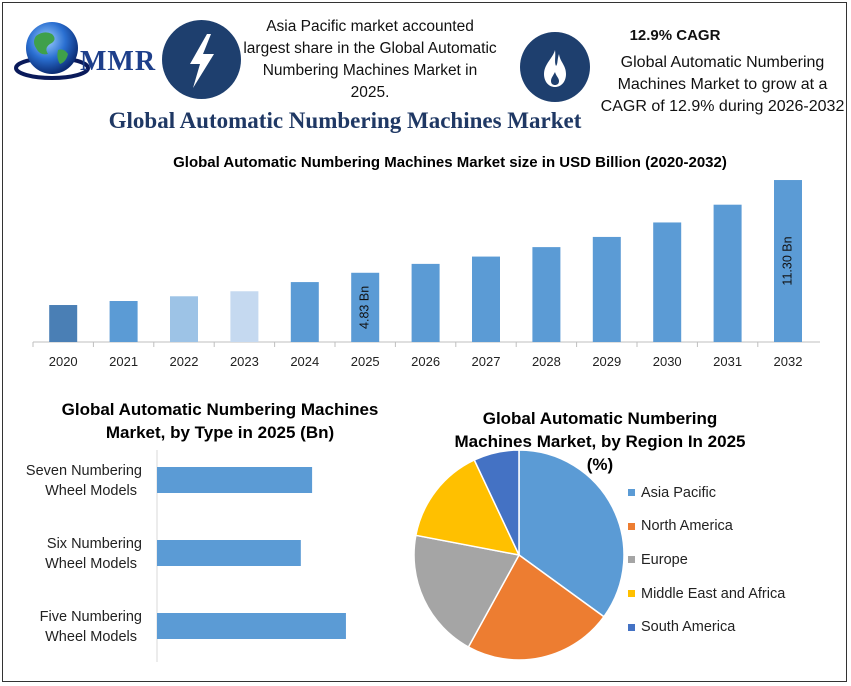 The width and height of the screenshot is (851, 686). Describe the element at coordinates (365, 361) in the screenshot. I see `x-tick-label-2025: 2025` at that location.